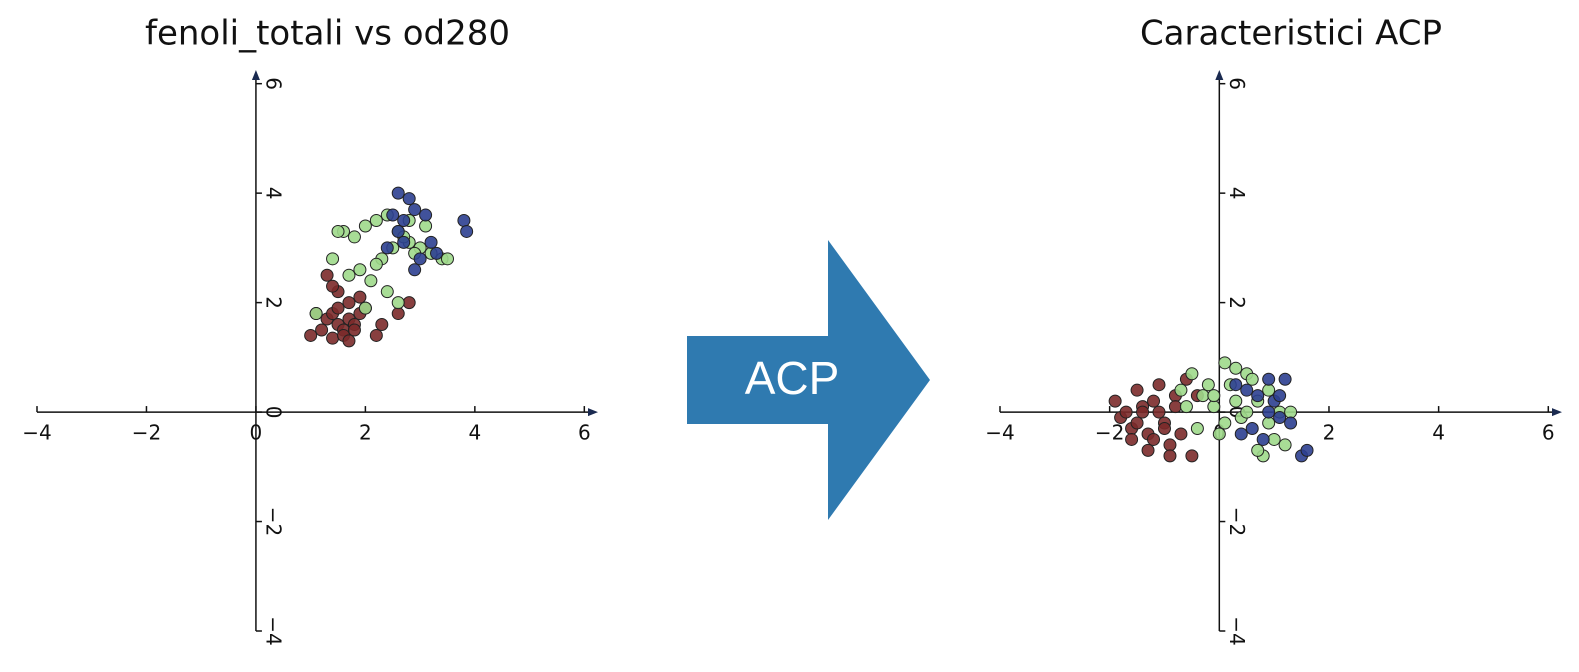 Image resolution: width=1579 pixels, height=672 pixels. Describe the element at coordinates (36, 433) in the screenshot. I see `x-tick-label: −4` at that location.